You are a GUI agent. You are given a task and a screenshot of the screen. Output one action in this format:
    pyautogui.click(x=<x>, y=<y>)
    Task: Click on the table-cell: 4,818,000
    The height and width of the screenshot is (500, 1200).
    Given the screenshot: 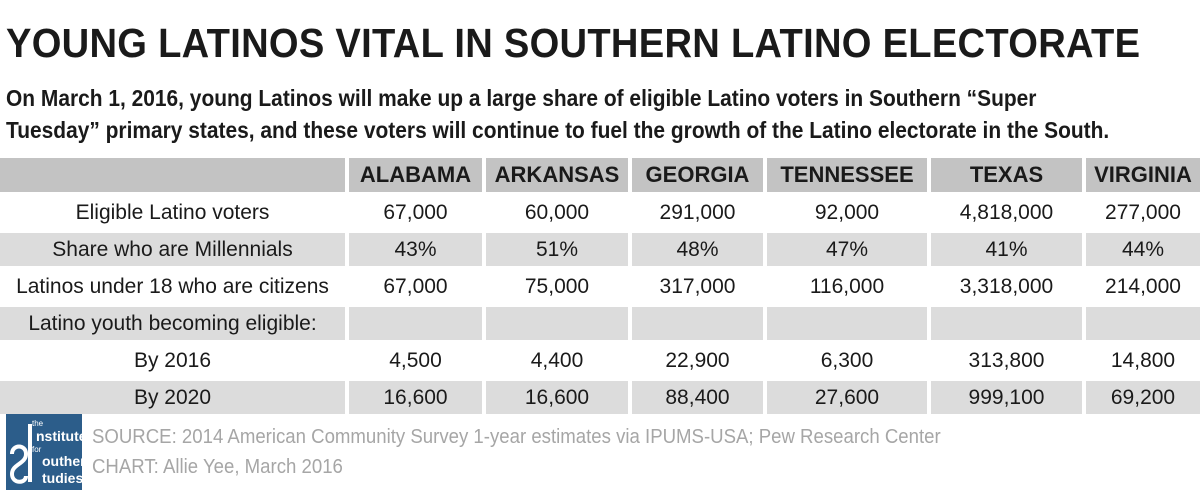 What is the action you would take?
    pyautogui.click(x=1004, y=212)
    